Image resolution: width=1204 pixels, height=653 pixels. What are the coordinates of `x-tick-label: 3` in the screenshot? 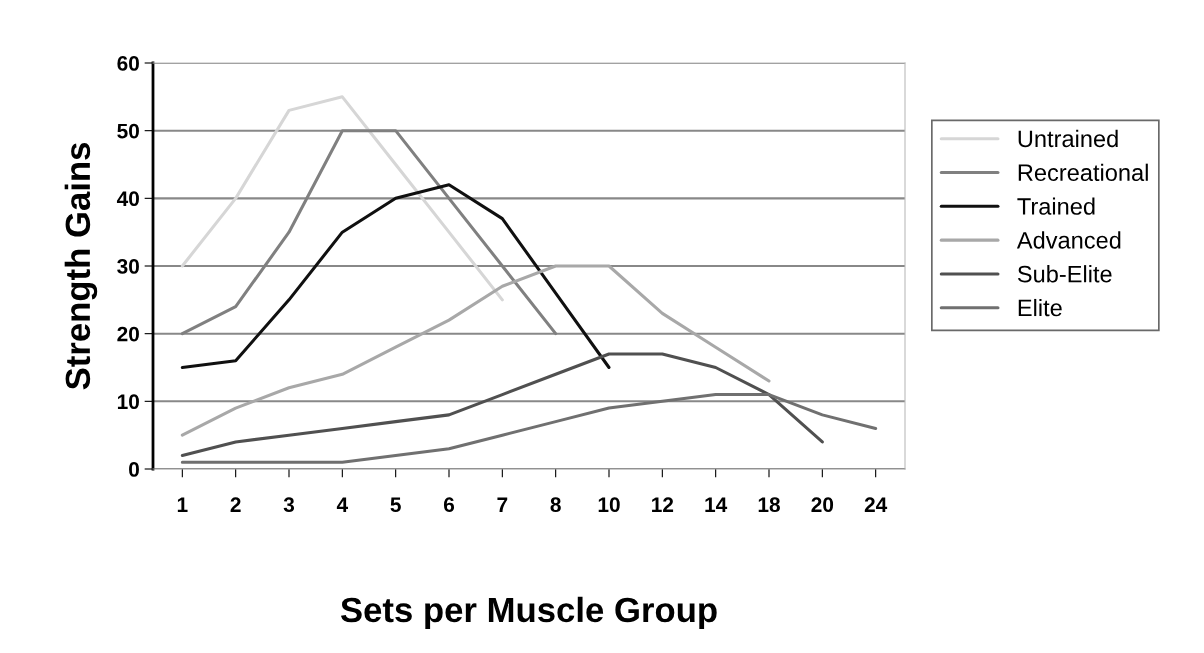 It's located at (289, 505).